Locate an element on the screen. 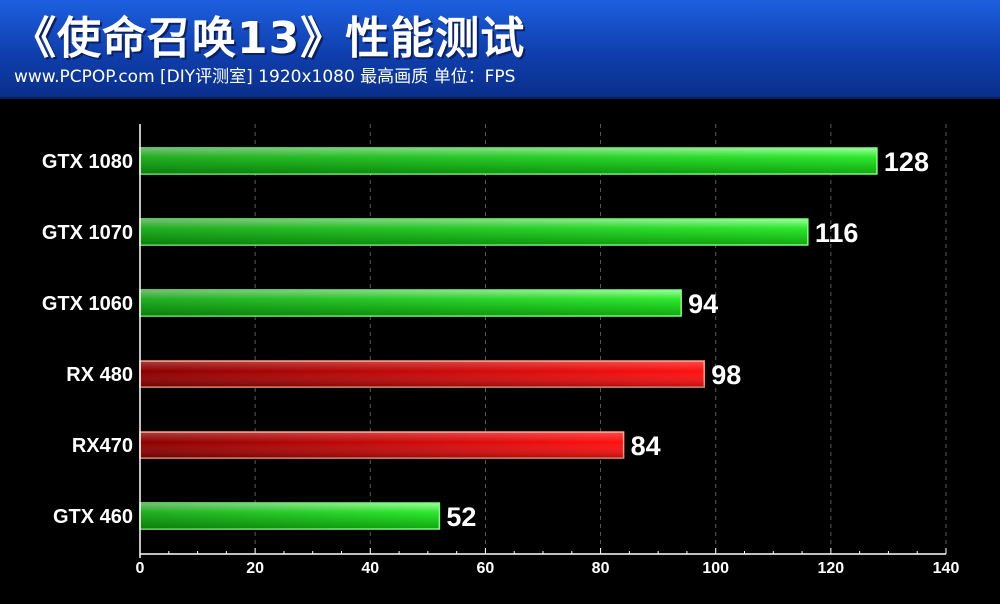 This screenshot has height=604, width=1000. bar-group: GTX 1060 94 is located at coordinates (380, 304).